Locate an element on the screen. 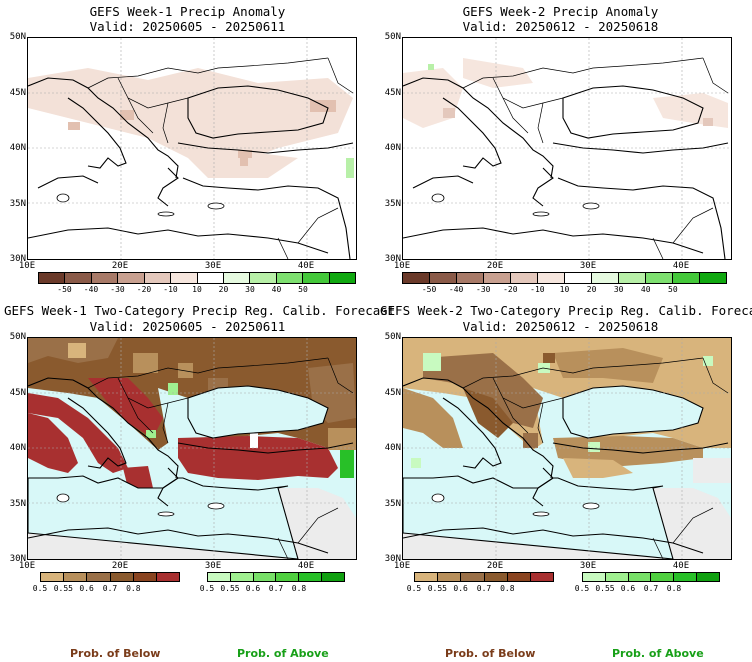  anomaly-colorbar-week1 is located at coordinates (197, 278).